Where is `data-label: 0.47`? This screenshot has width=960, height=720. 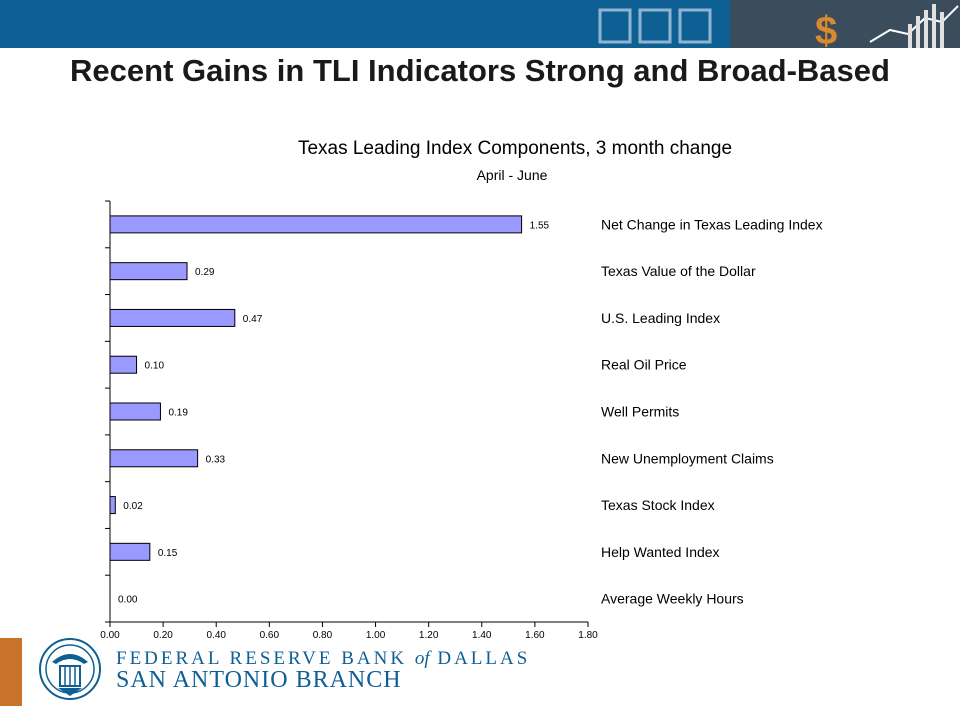 data-label: 0.47 is located at coordinates (253, 319).